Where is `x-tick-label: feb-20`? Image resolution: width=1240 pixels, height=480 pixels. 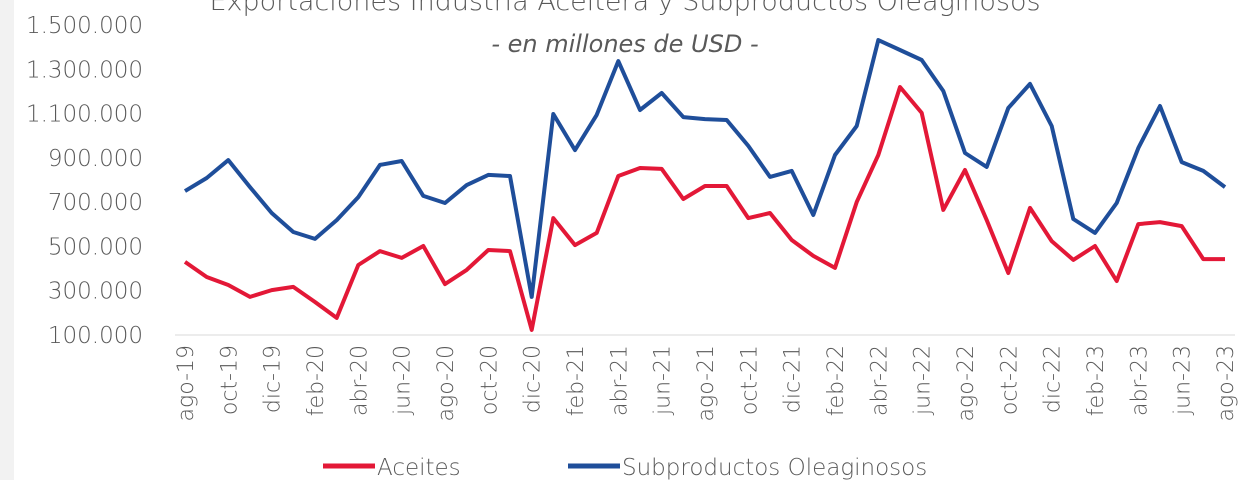 x-tick-label: feb-20 is located at coordinates (316, 380).